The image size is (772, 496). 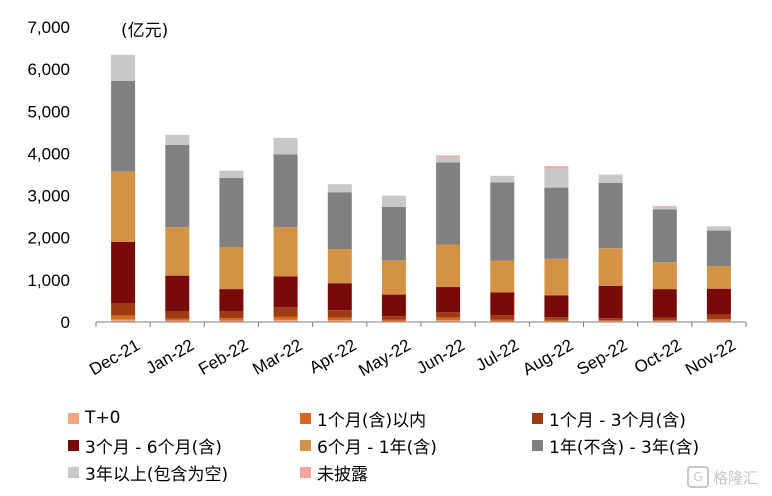 I want to click on legend-item: 3个月 - 6个月(含), so click(x=184, y=445).